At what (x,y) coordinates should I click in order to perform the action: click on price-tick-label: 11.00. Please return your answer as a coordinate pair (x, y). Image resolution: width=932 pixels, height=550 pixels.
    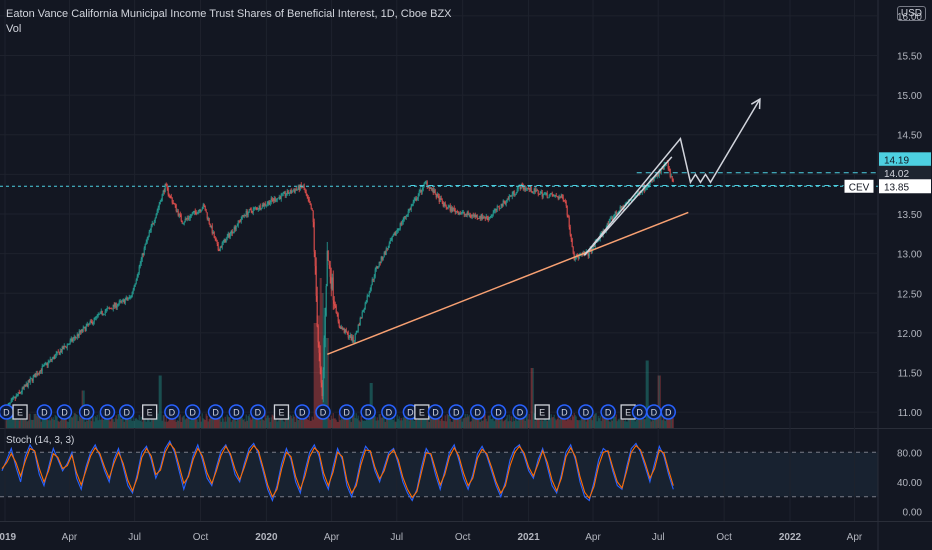
    Looking at the image, I should click on (910, 413).